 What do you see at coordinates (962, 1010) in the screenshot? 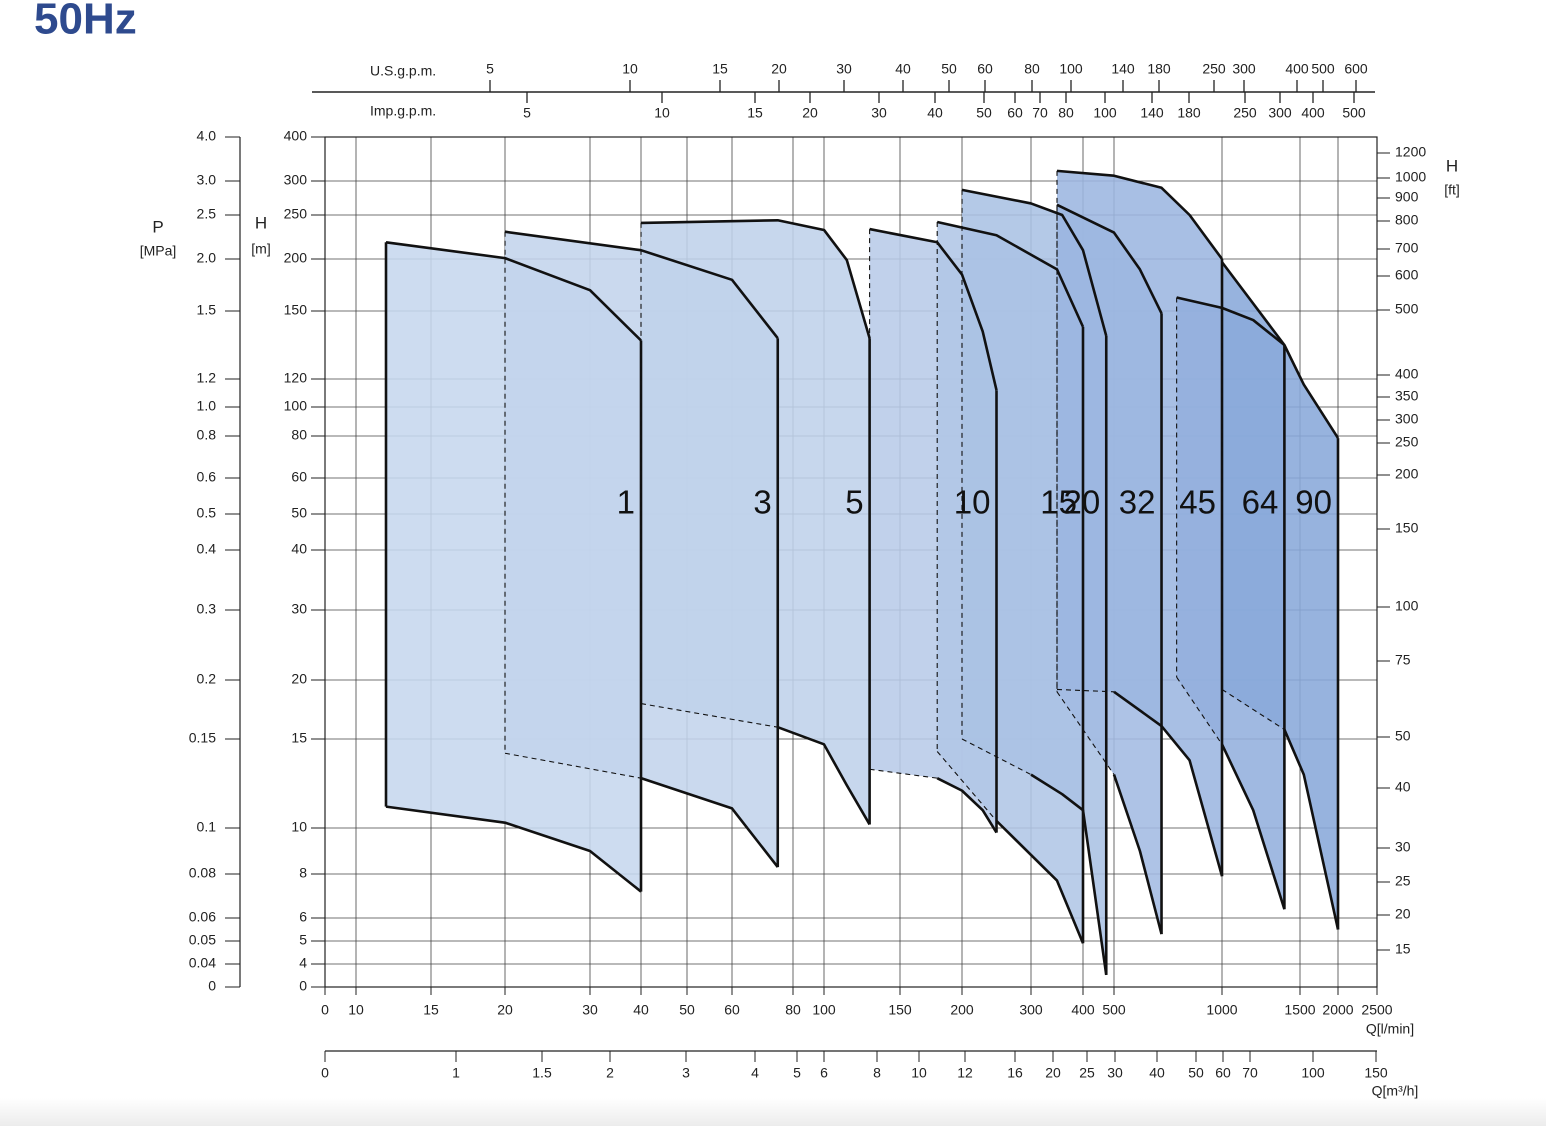
I see `x-tick-label: 200` at bounding box center [962, 1010].